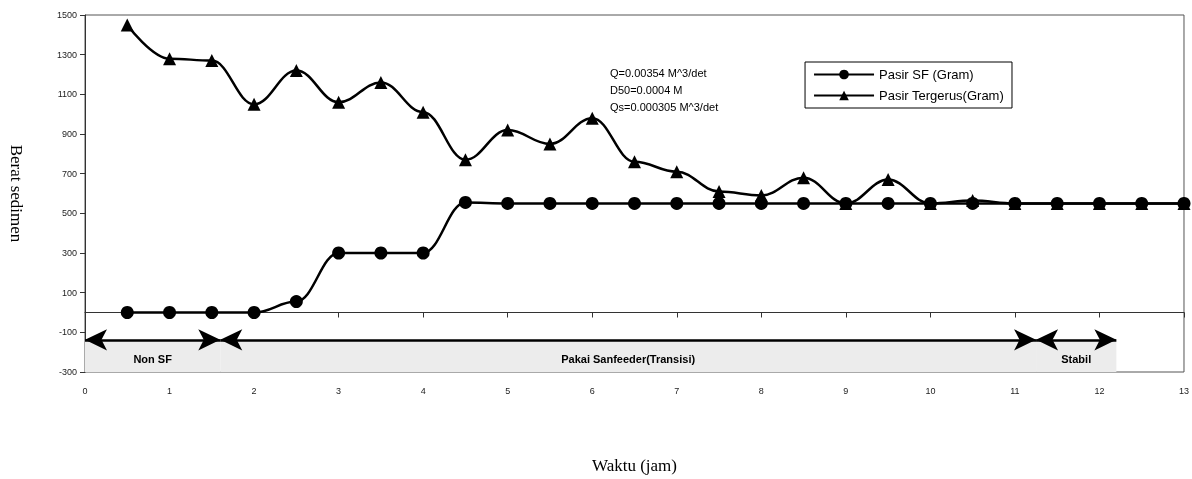  What do you see at coordinates (153, 358) in the screenshot?
I see `band-label: Non SF` at bounding box center [153, 358].